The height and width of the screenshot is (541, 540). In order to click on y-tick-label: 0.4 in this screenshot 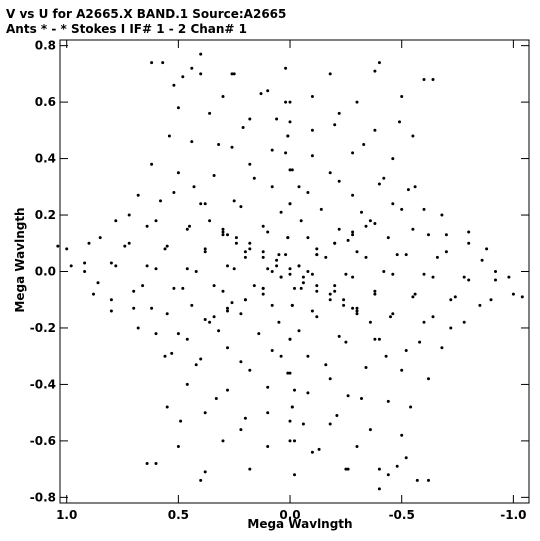, I will do `click(45, 159)`.